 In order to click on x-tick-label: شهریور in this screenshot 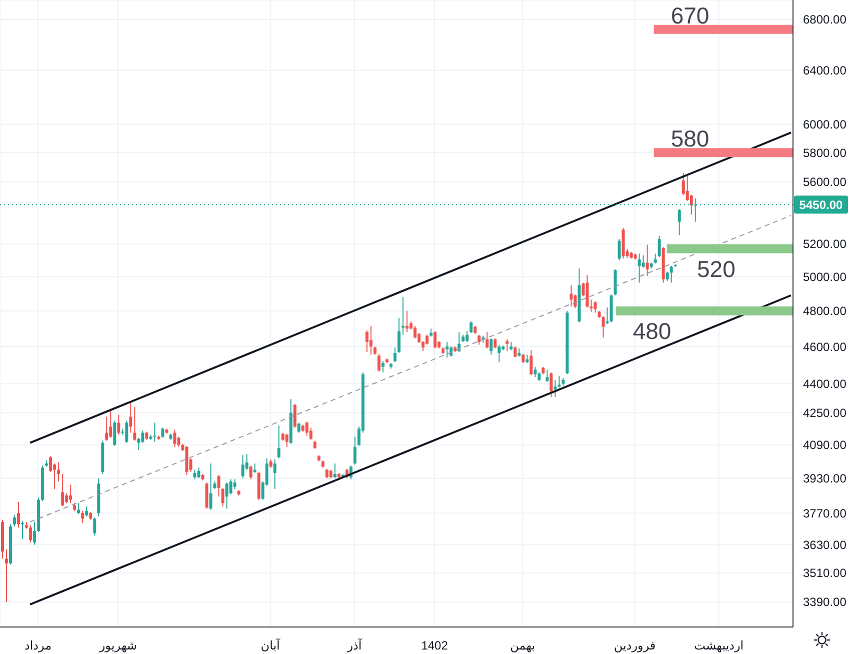, I will do `click(117, 645)`.